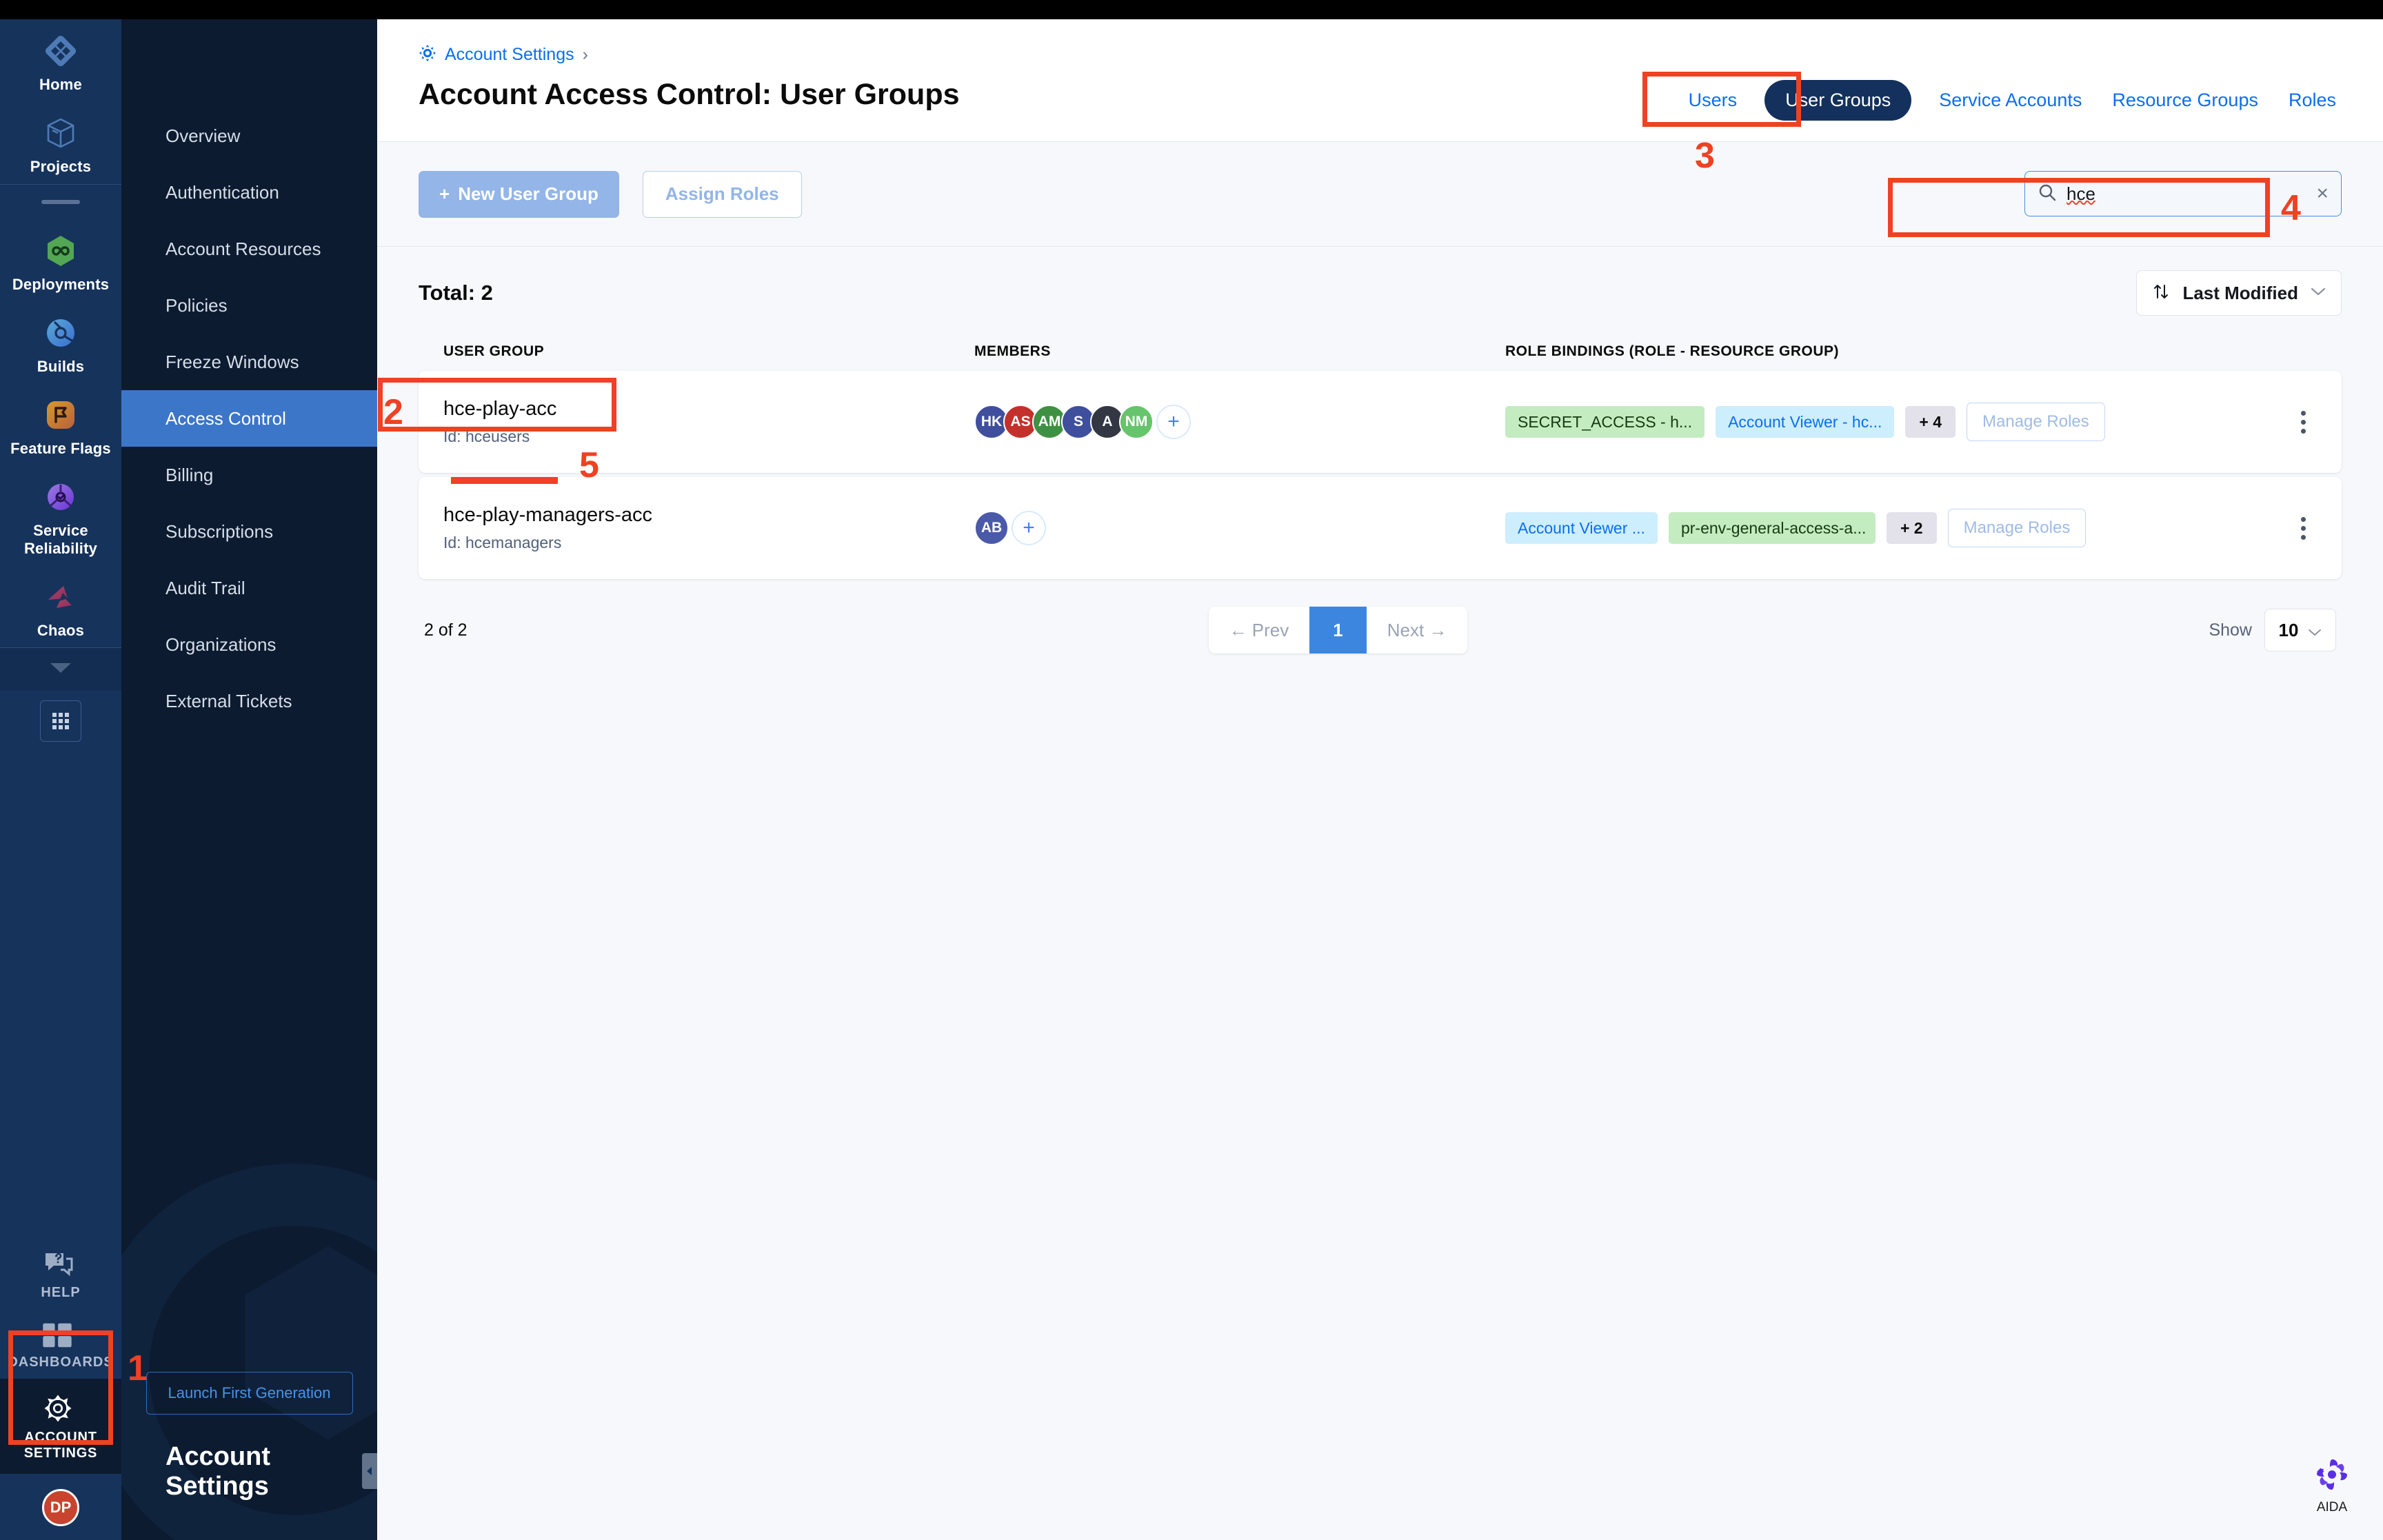 The image size is (2383, 1540). I want to click on avatar: NM, so click(1136, 422).